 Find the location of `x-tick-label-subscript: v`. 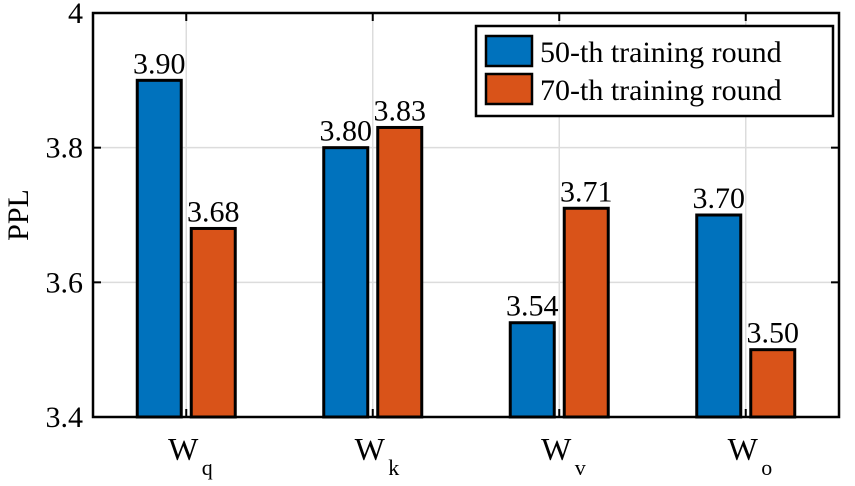

x-tick-label-subscript: v is located at coordinates (580, 467).